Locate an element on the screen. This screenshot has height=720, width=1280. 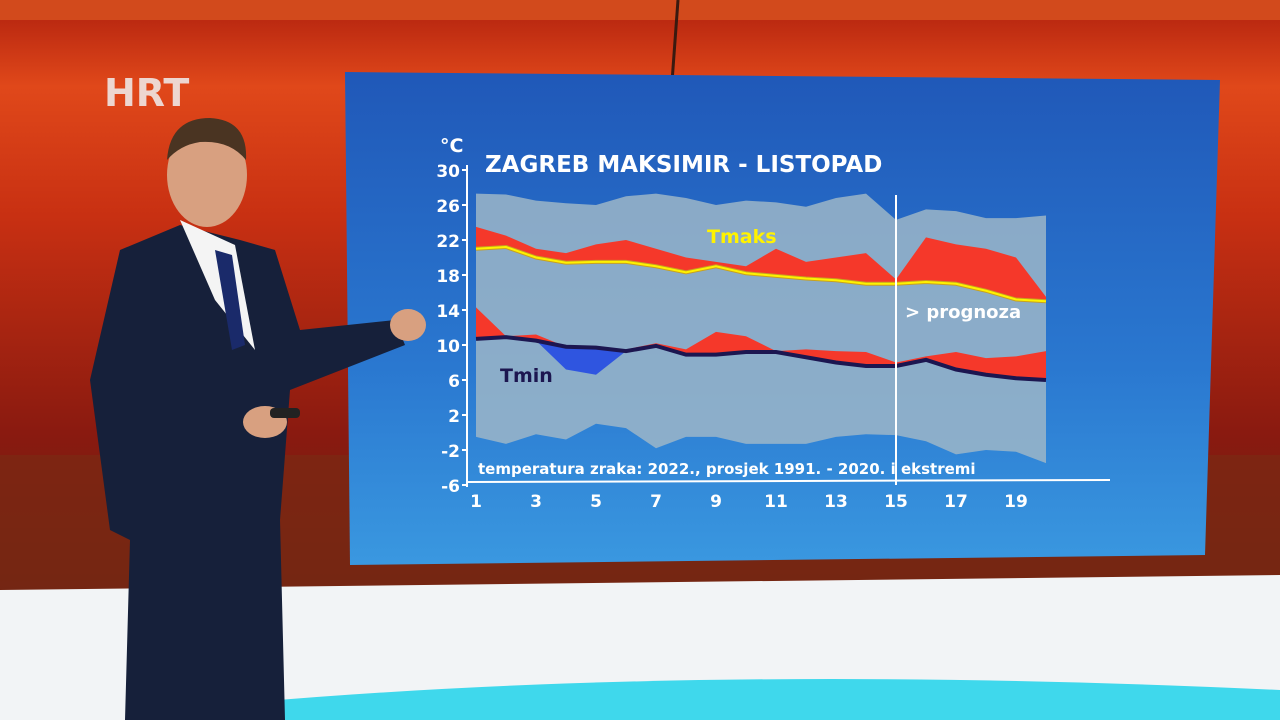
y-tick-label: 10 is located at coordinates (448, 347).